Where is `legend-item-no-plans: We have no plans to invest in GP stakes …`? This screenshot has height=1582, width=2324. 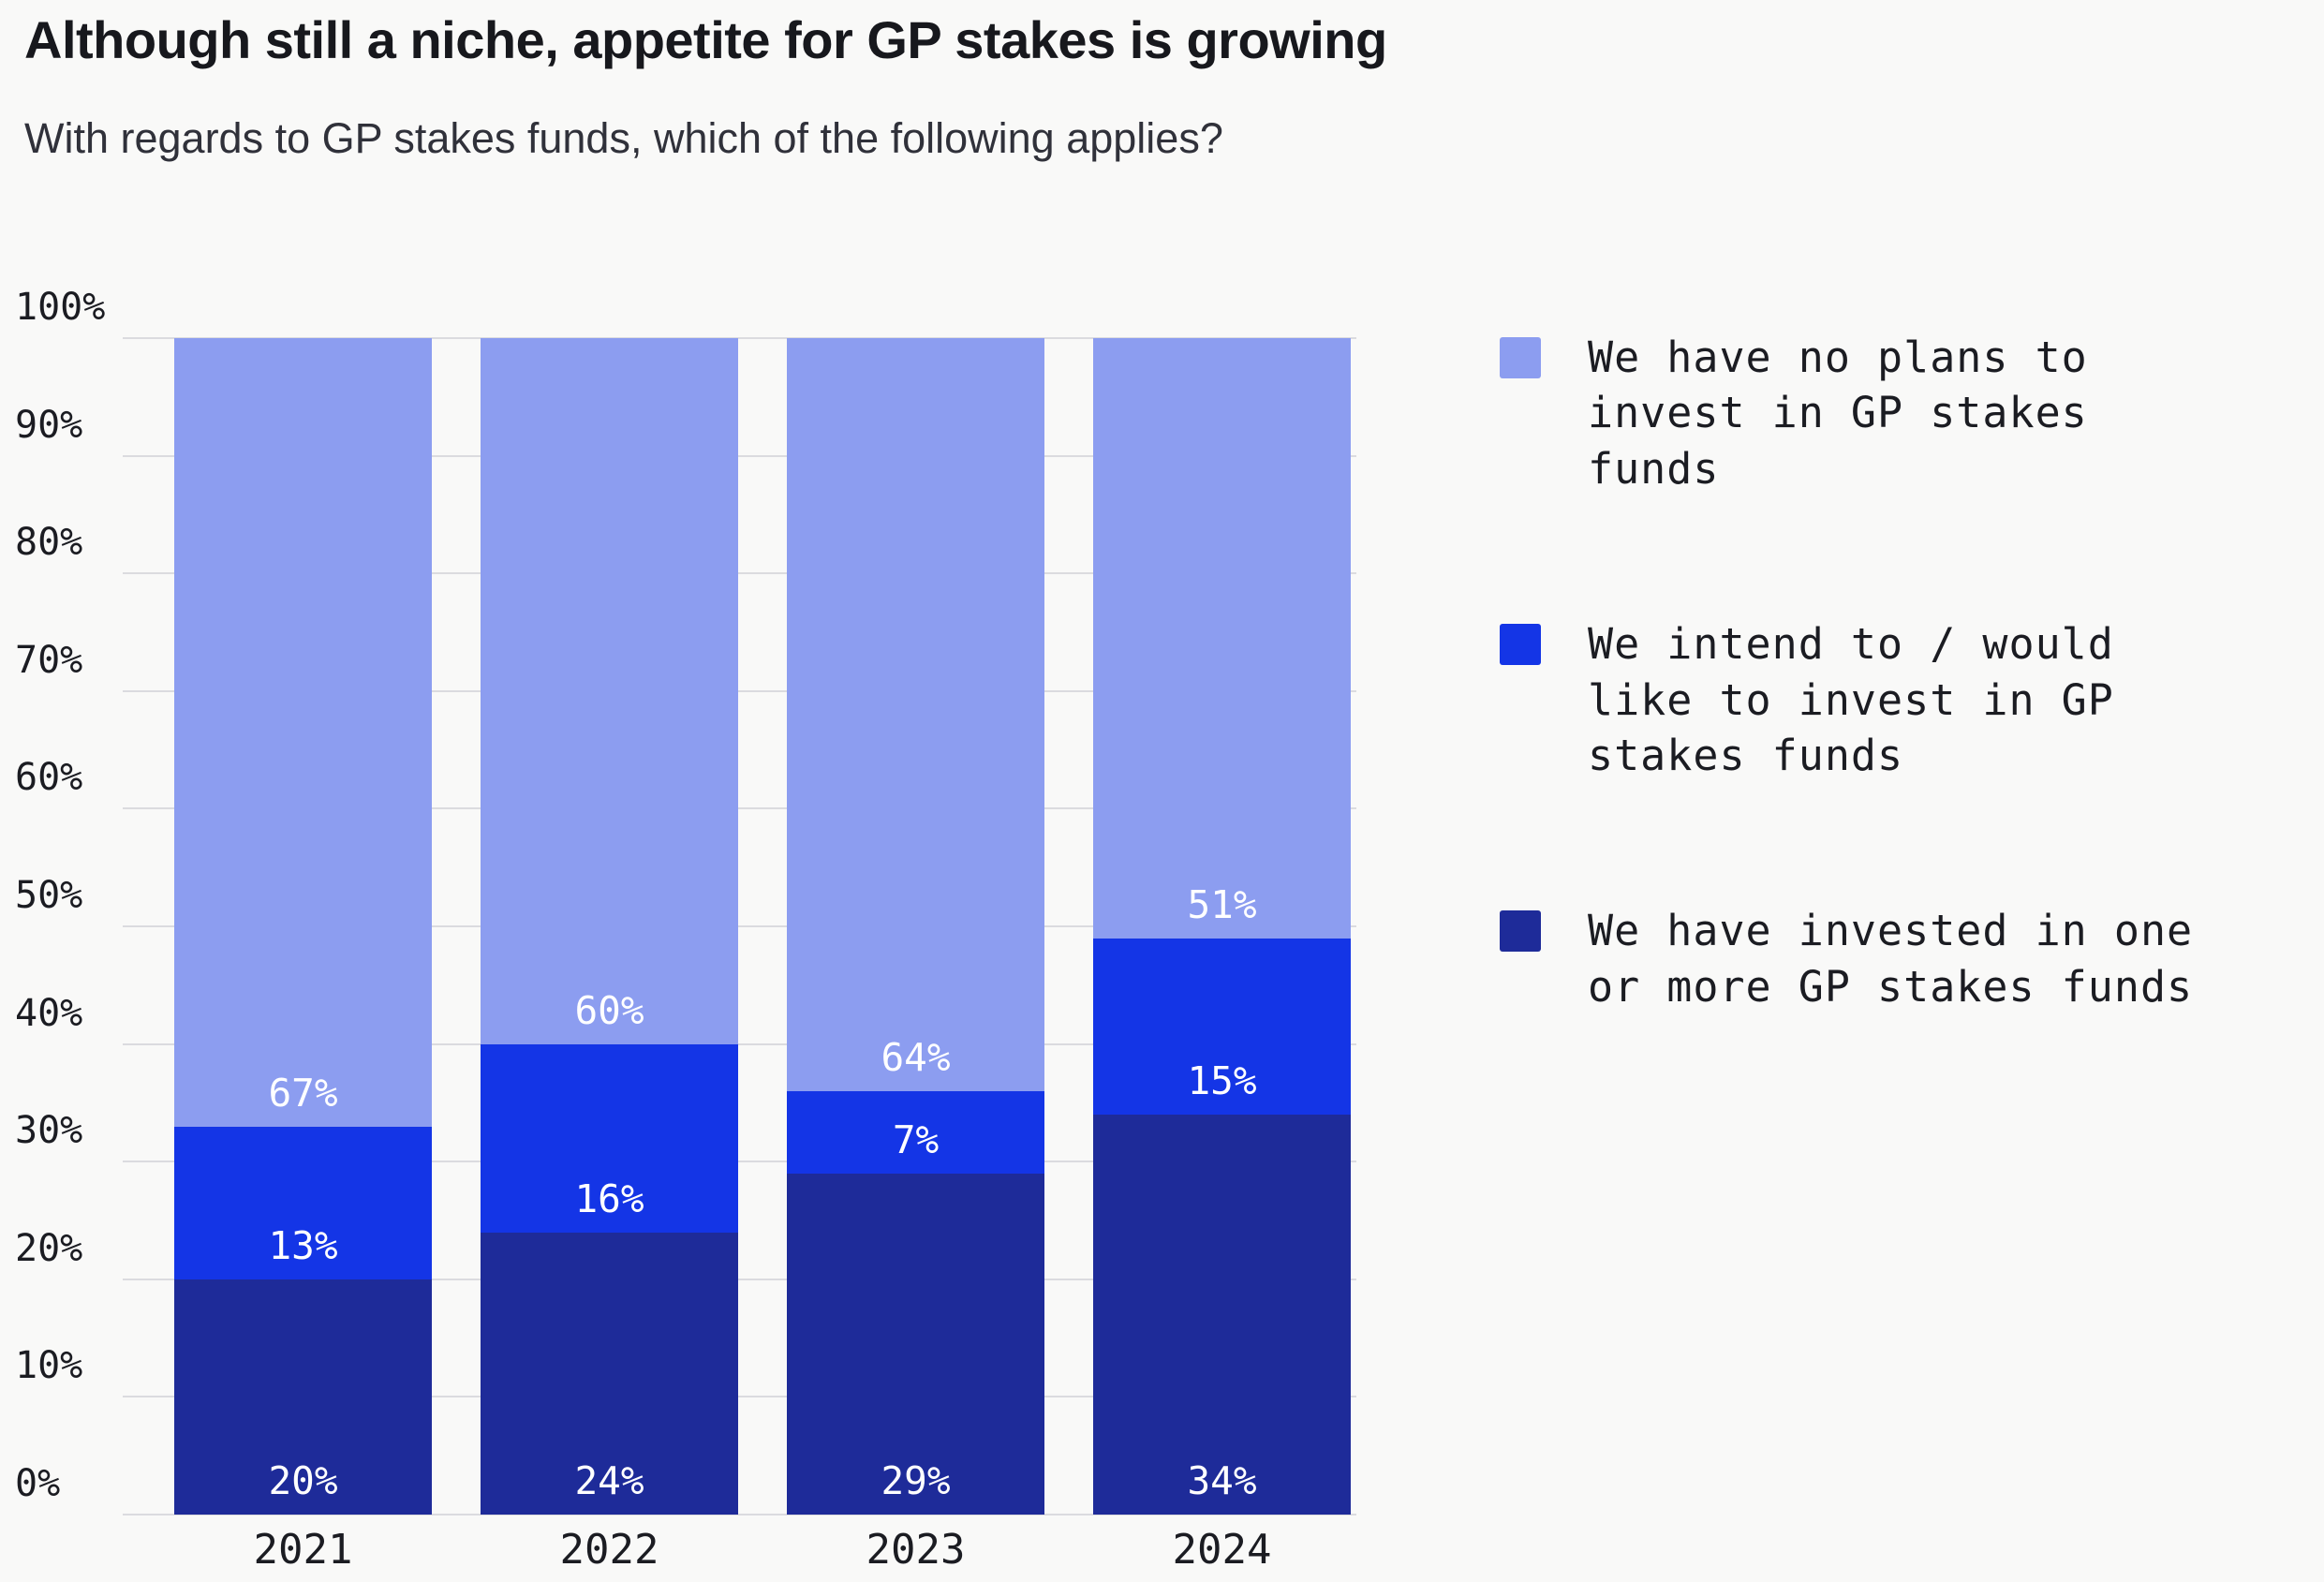 legend-item-no-plans: We have no plans to invest in GP stakes … is located at coordinates (1908, 413).